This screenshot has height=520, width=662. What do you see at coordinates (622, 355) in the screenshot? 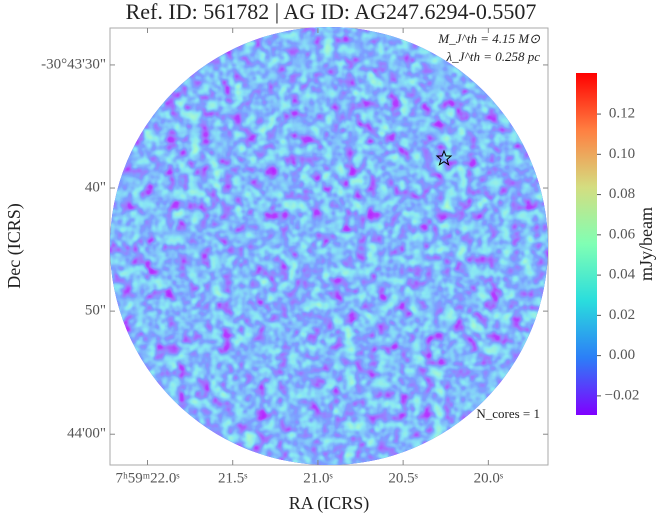
I see `colorbar-tick-label: 0.00` at bounding box center [622, 355].